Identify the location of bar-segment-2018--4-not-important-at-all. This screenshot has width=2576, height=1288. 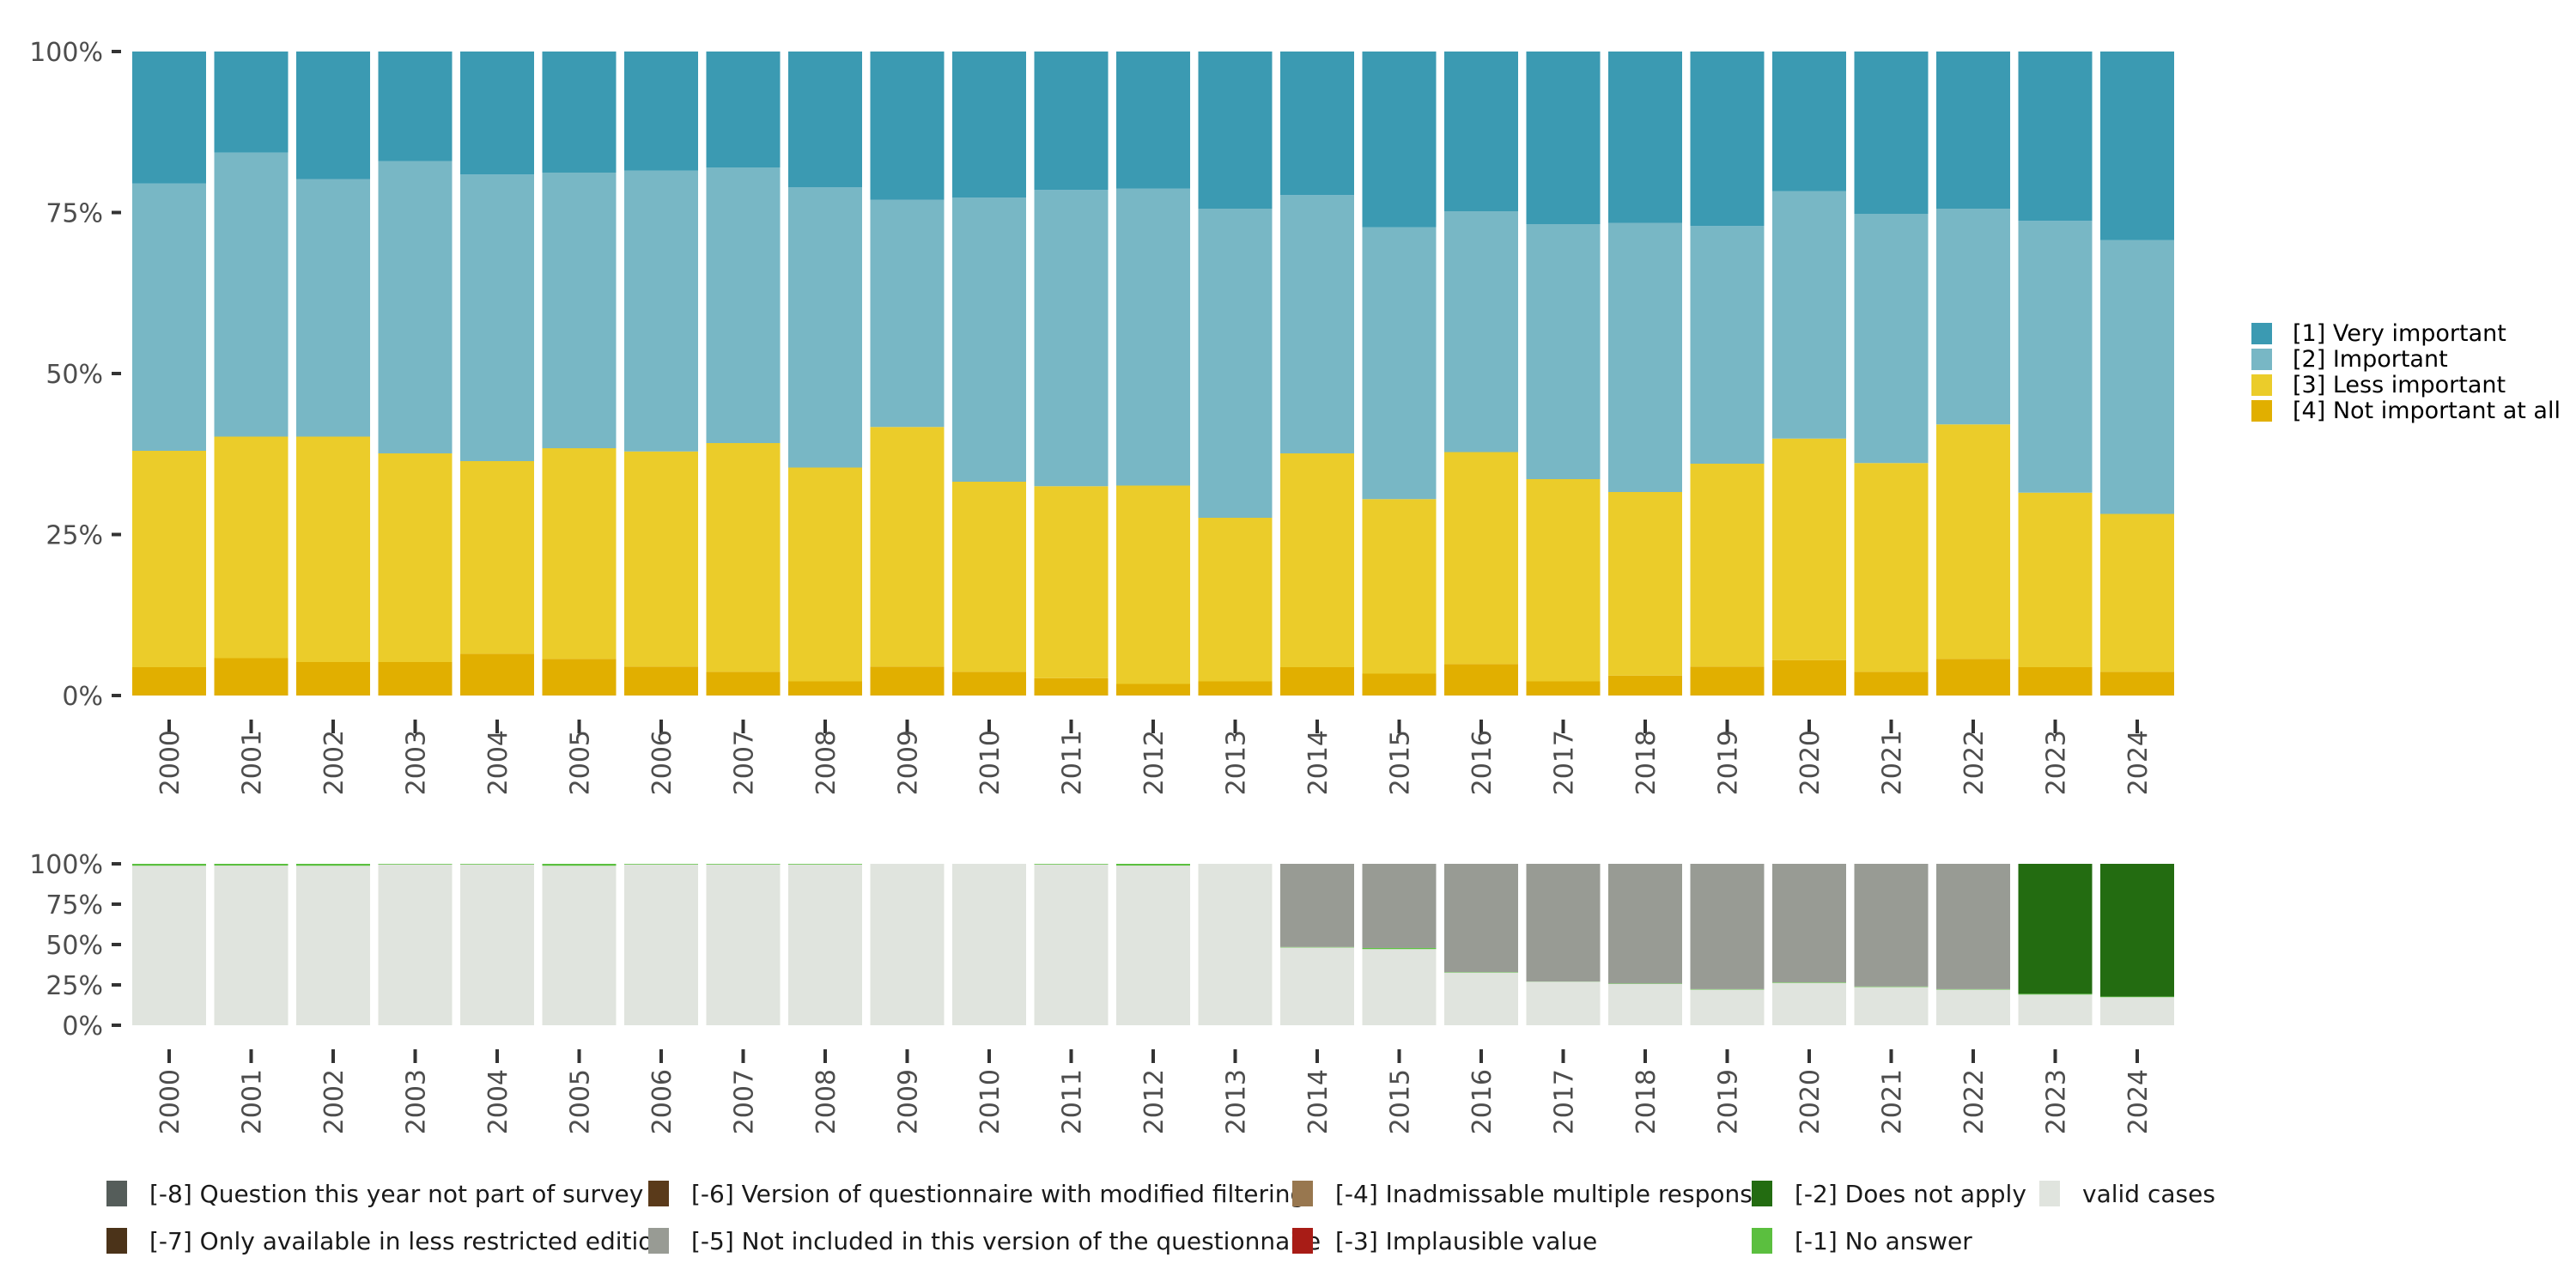
(1645, 685).